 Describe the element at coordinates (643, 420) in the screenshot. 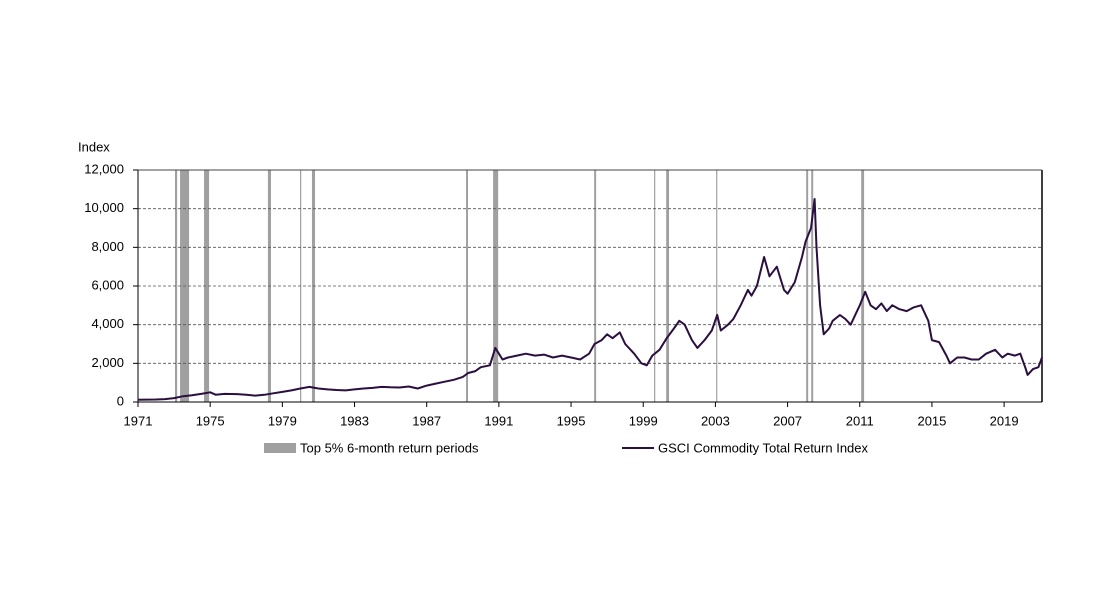

I see `x-tick-label: 1999` at that location.